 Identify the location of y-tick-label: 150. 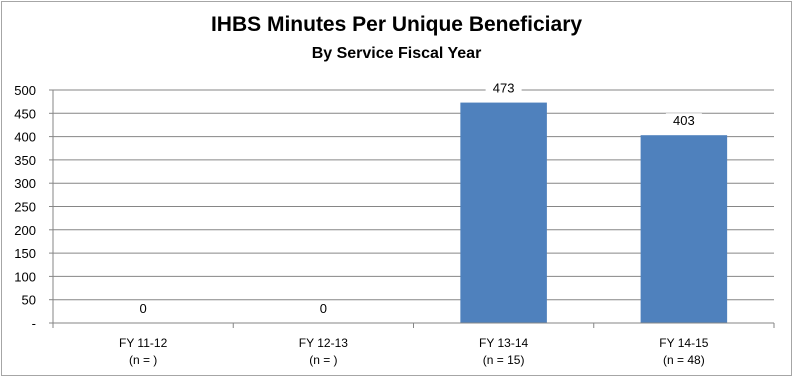
(25, 253).